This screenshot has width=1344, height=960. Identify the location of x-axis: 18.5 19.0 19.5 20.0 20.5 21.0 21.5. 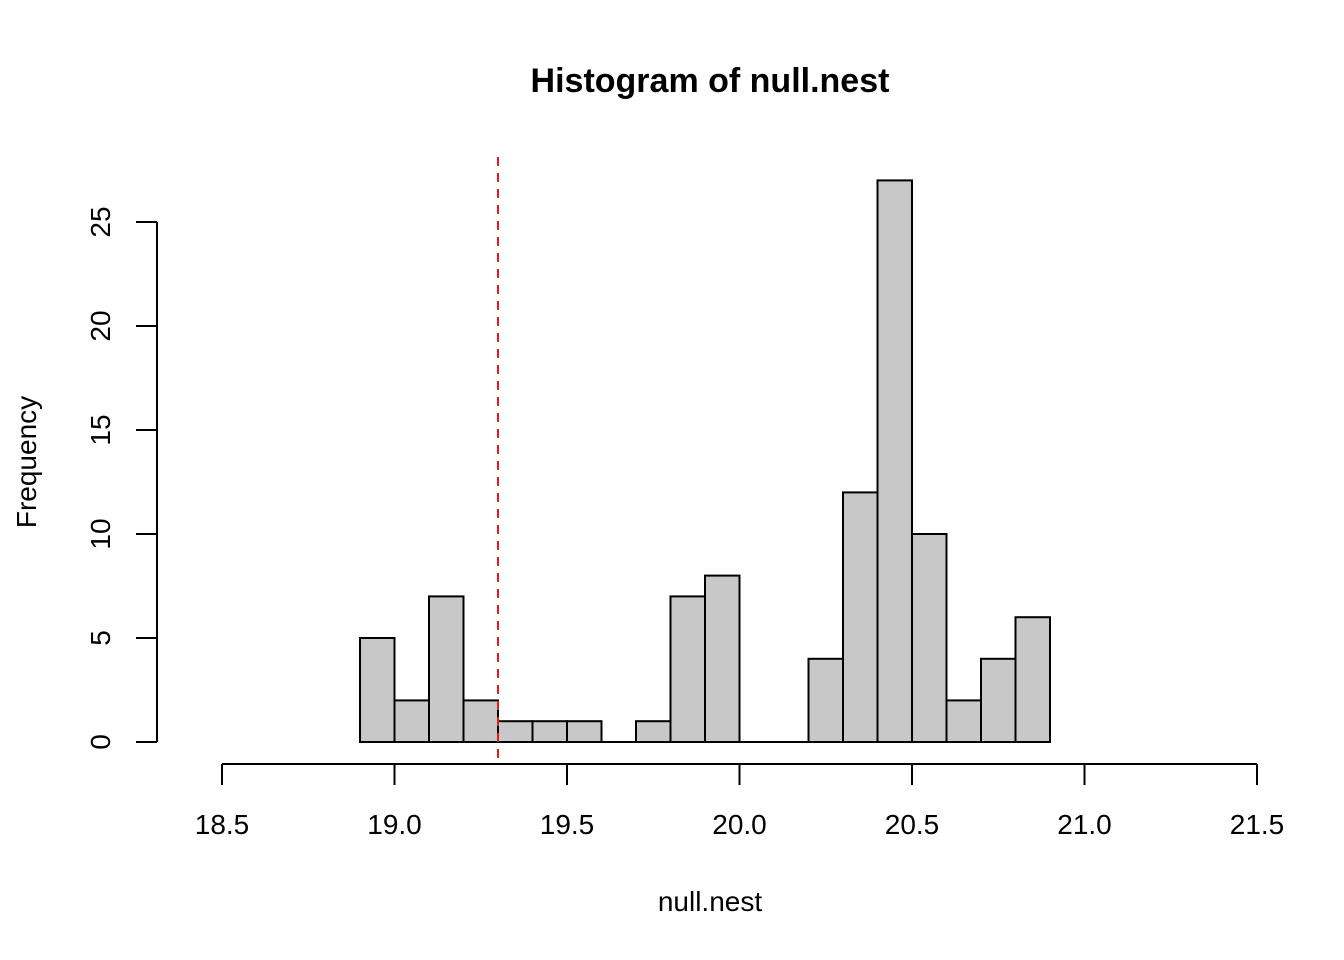
(740, 801).